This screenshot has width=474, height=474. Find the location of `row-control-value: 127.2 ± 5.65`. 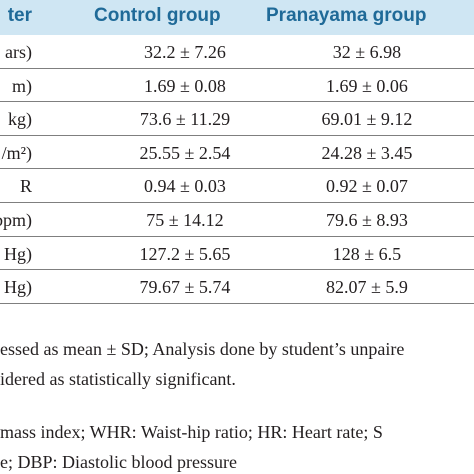

row-control-value: 127.2 ± 5.65 is located at coordinates (185, 253).